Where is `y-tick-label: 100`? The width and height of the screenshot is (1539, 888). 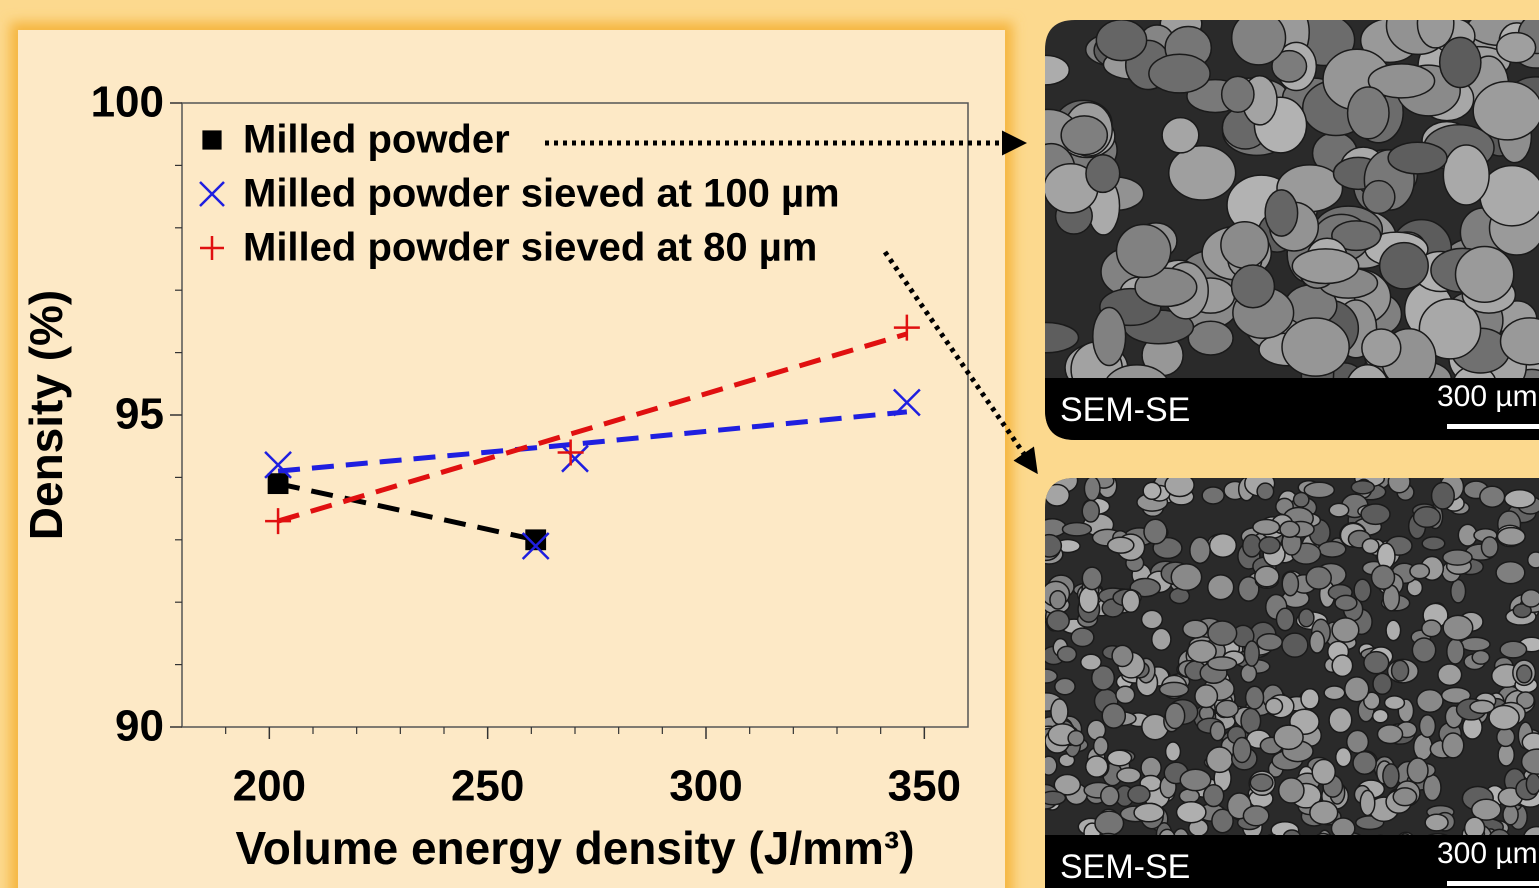 y-tick-label: 100 is located at coordinates (127, 102).